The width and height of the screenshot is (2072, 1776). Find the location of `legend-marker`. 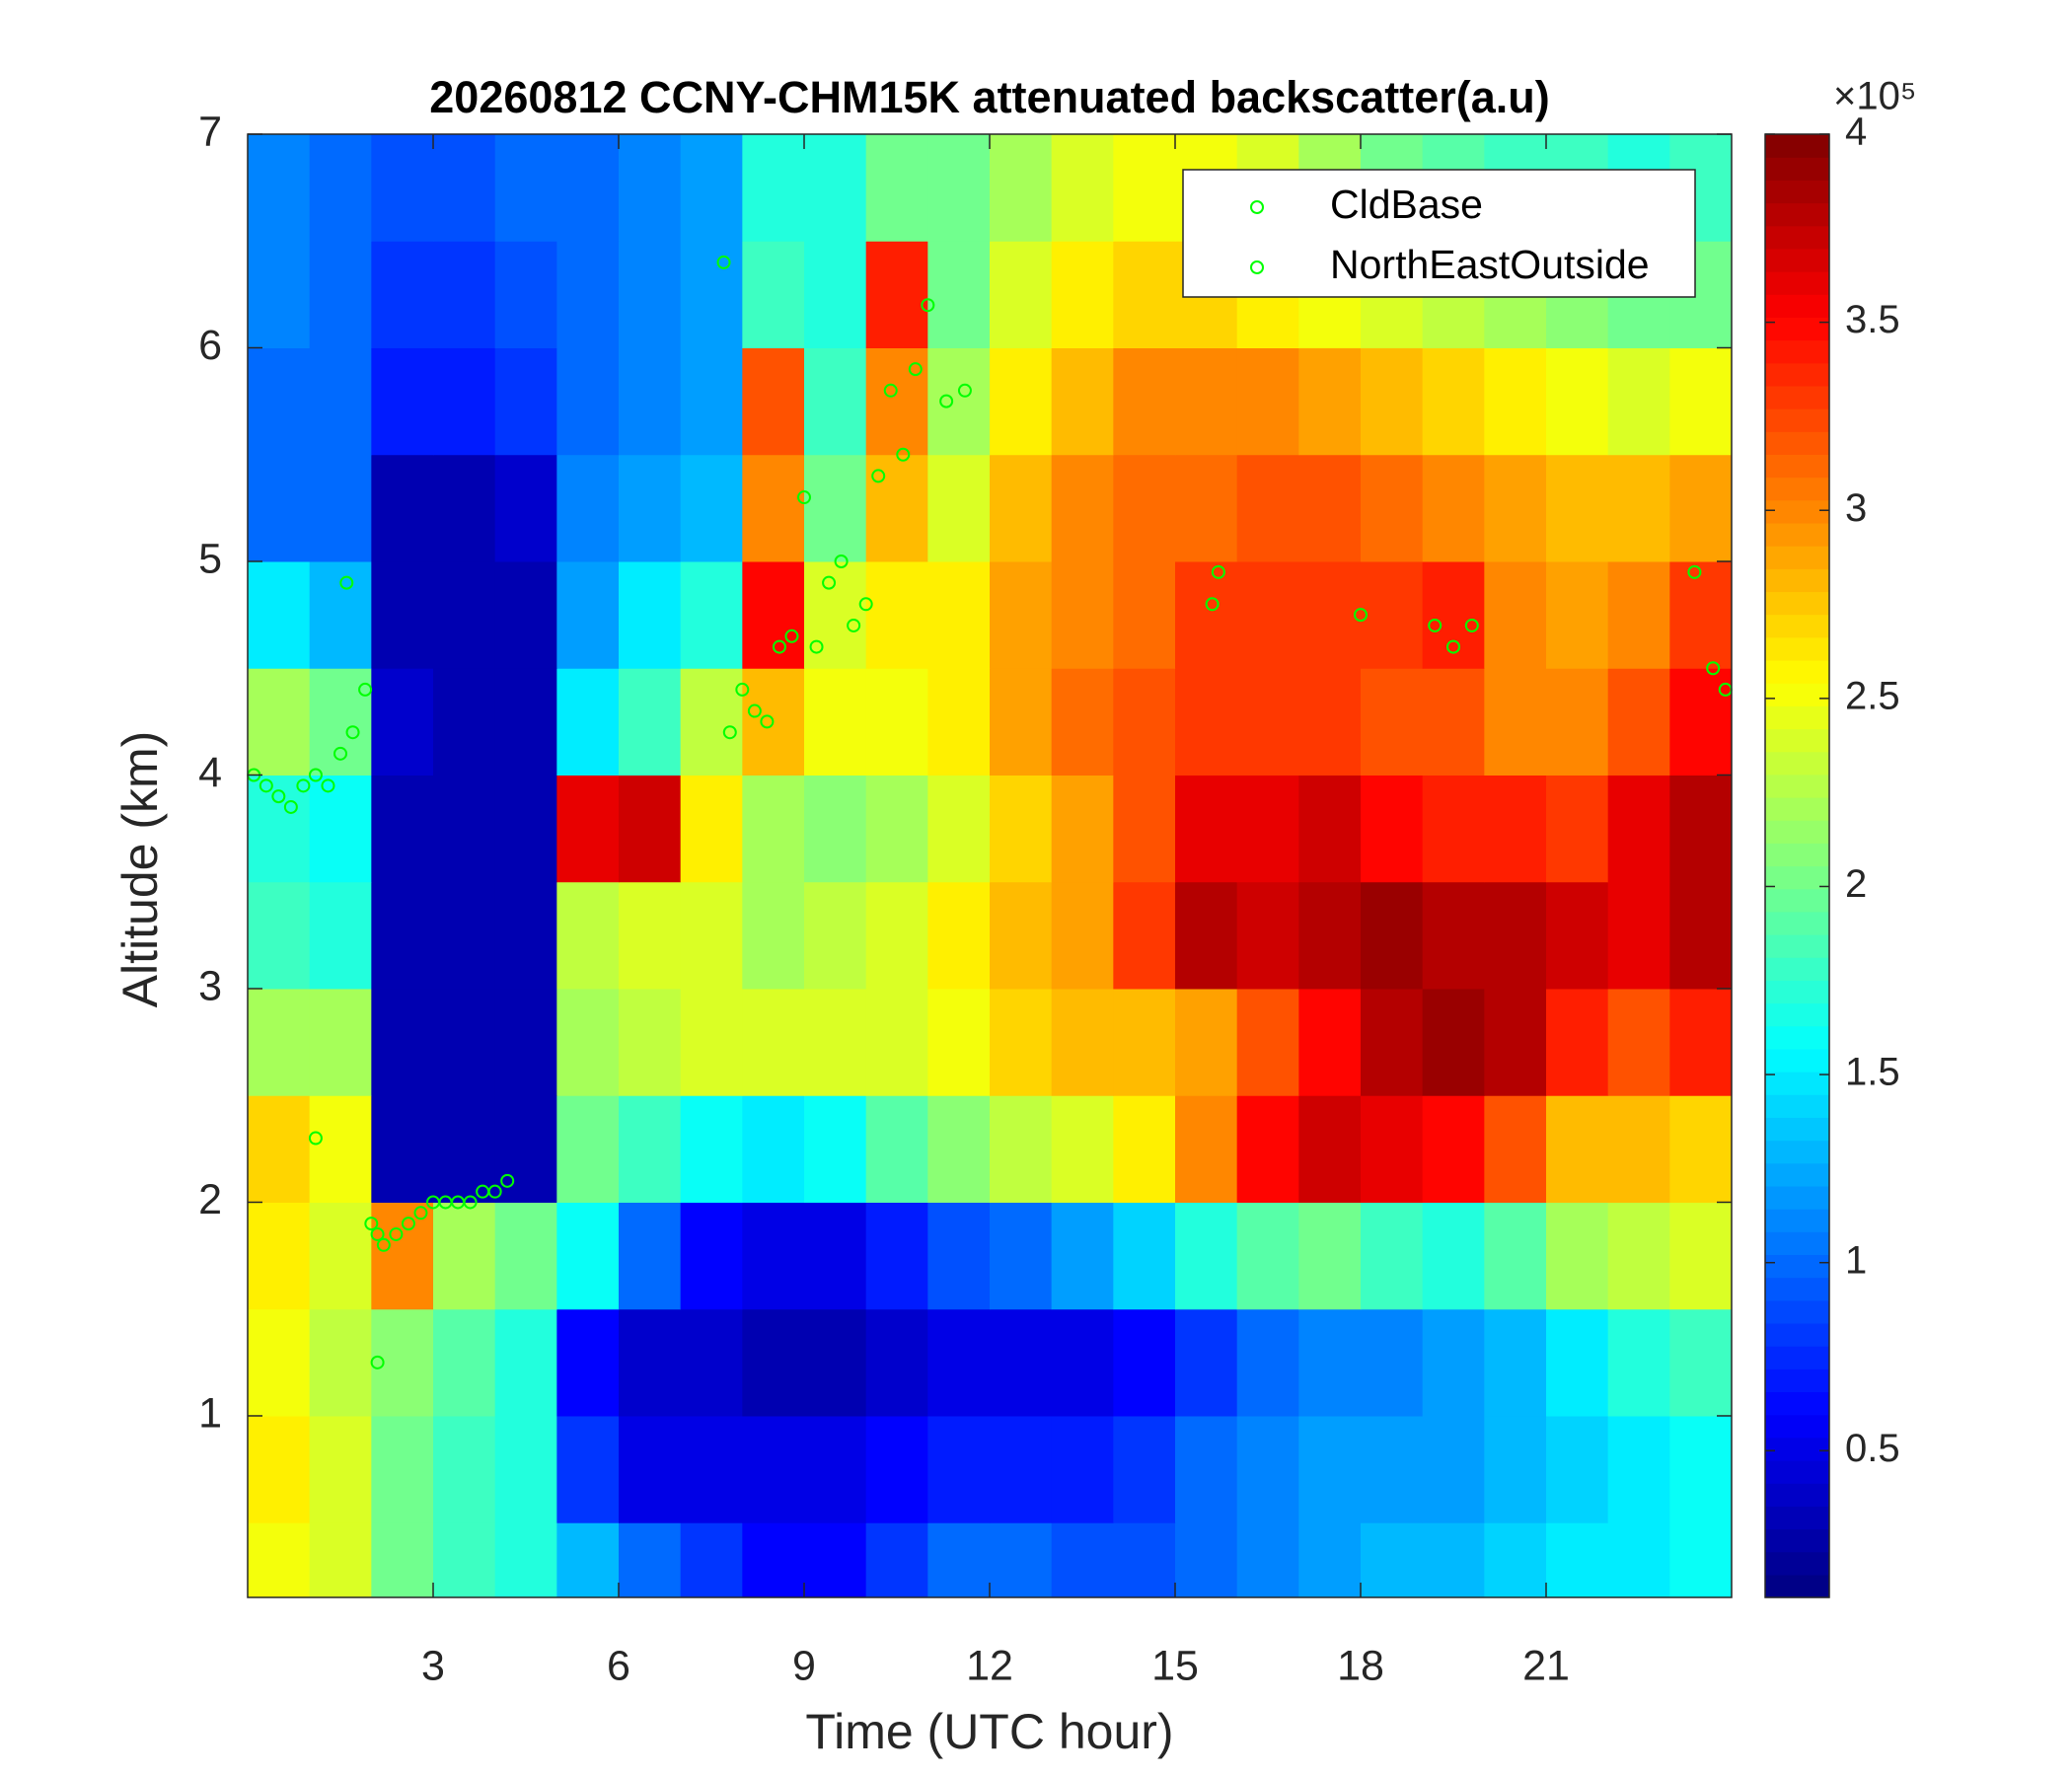

legend-marker is located at coordinates (1257, 267).